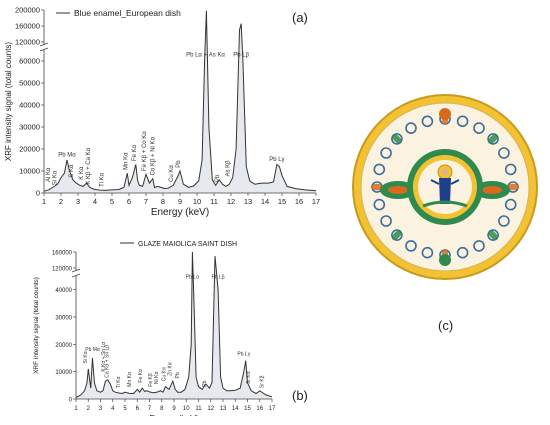  I want to click on x-axis-title: Energy (keV), so click(174, 414).